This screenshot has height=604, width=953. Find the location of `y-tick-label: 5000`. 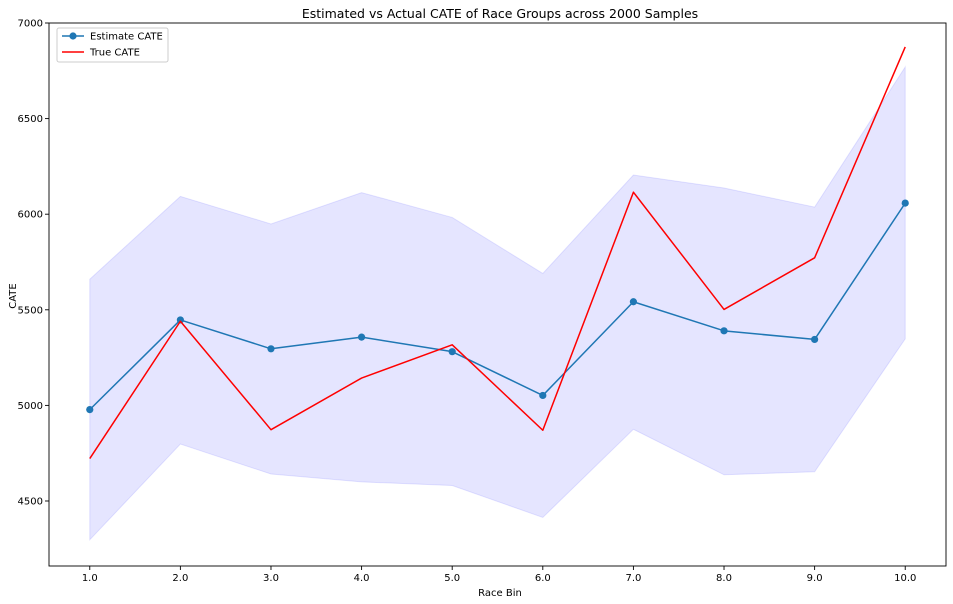

y-tick-label: 5000 is located at coordinates (30, 406).